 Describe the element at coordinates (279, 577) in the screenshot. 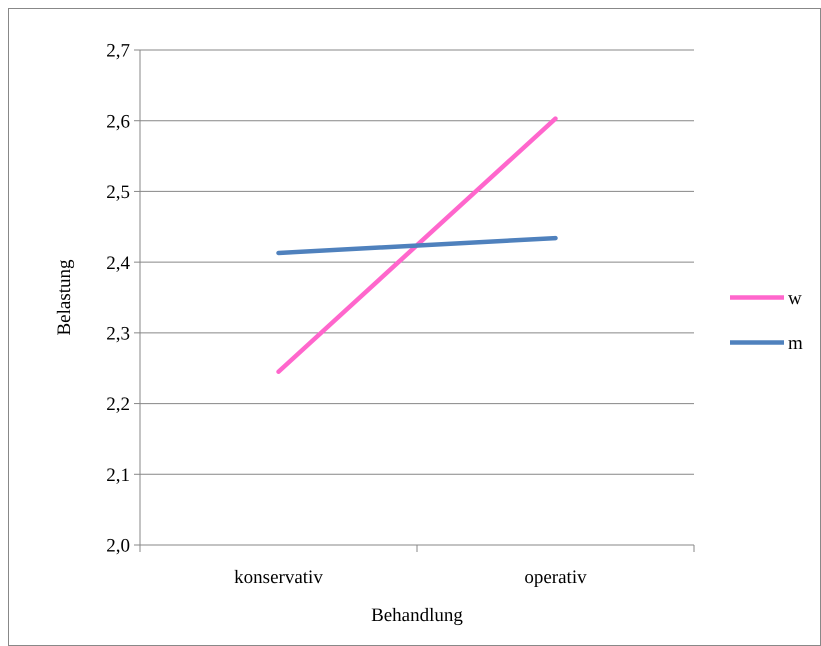

I see `x-tick-label: konservativ` at that location.